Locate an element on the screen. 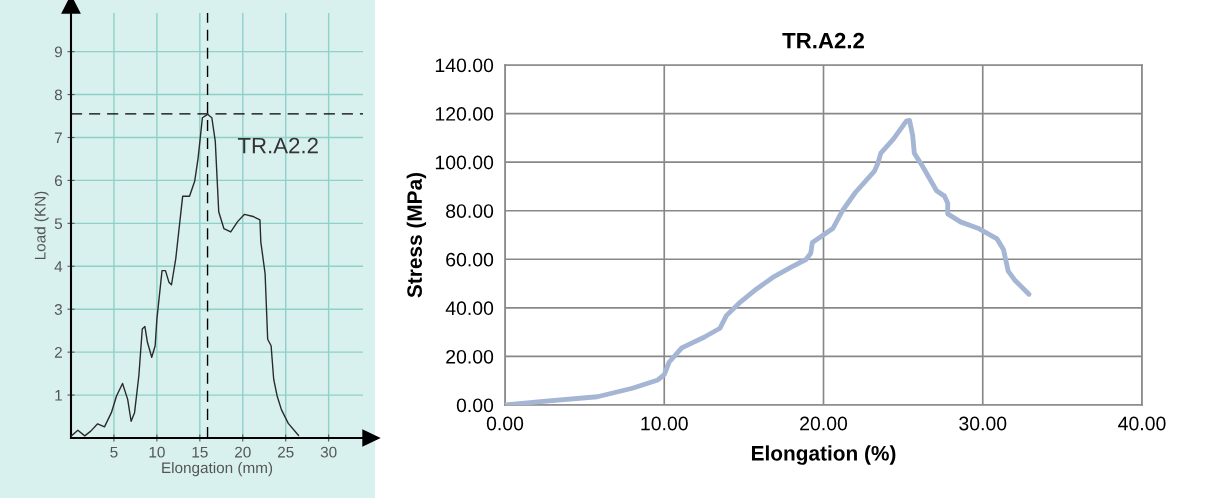 The image size is (1211, 498). x-axis-title: Elongation (mm) is located at coordinates (217, 469).